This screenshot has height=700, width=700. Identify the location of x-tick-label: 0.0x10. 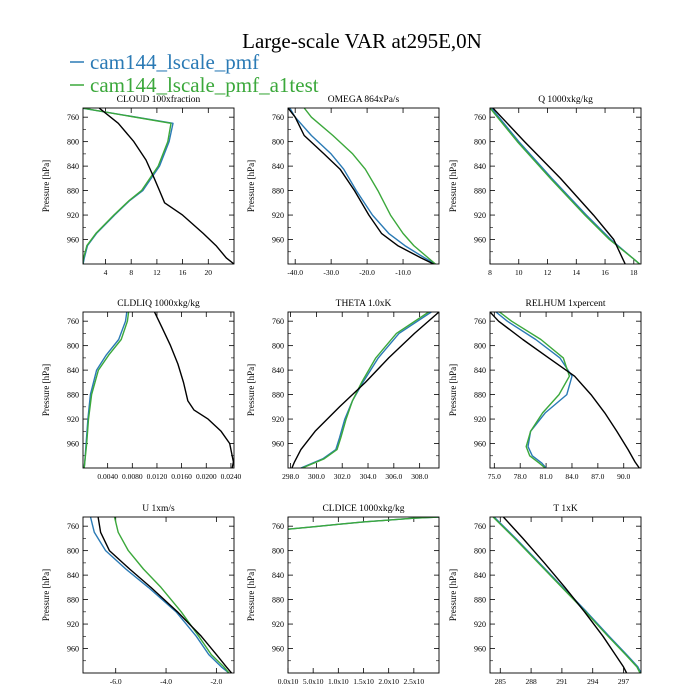
(288, 681).